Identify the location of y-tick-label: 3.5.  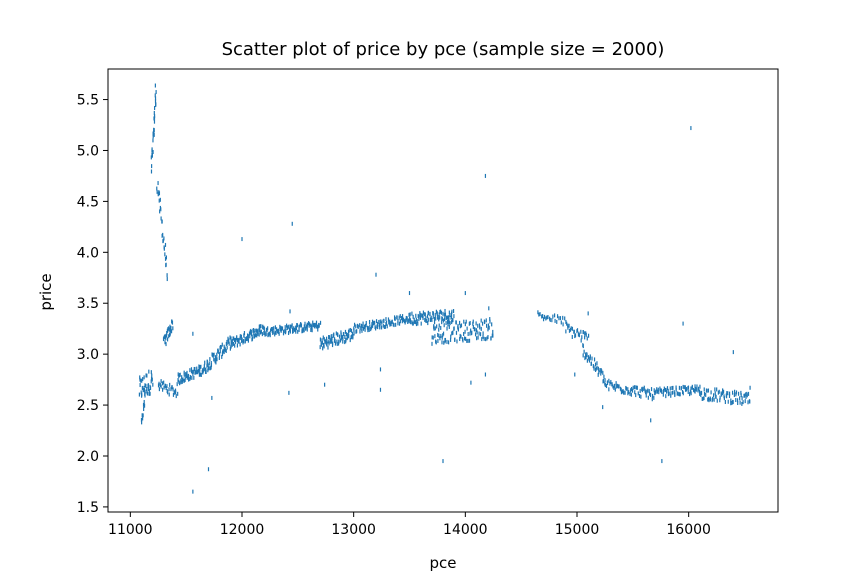
(88, 304).